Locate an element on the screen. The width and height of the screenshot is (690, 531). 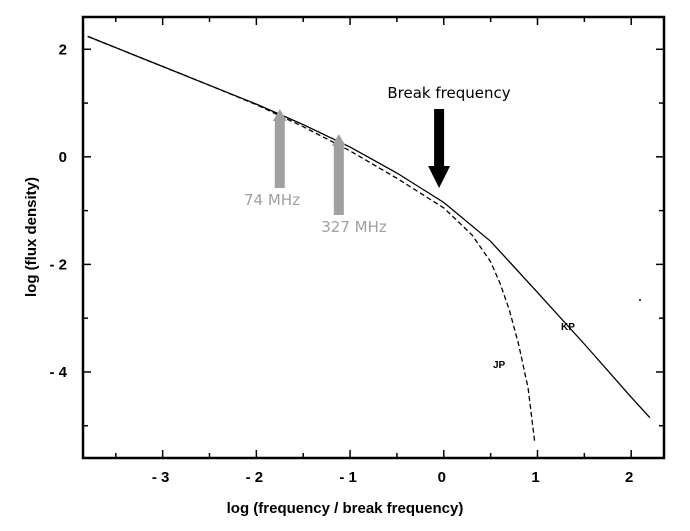
label-74mhz: 74 MHz is located at coordinates (272, 200).